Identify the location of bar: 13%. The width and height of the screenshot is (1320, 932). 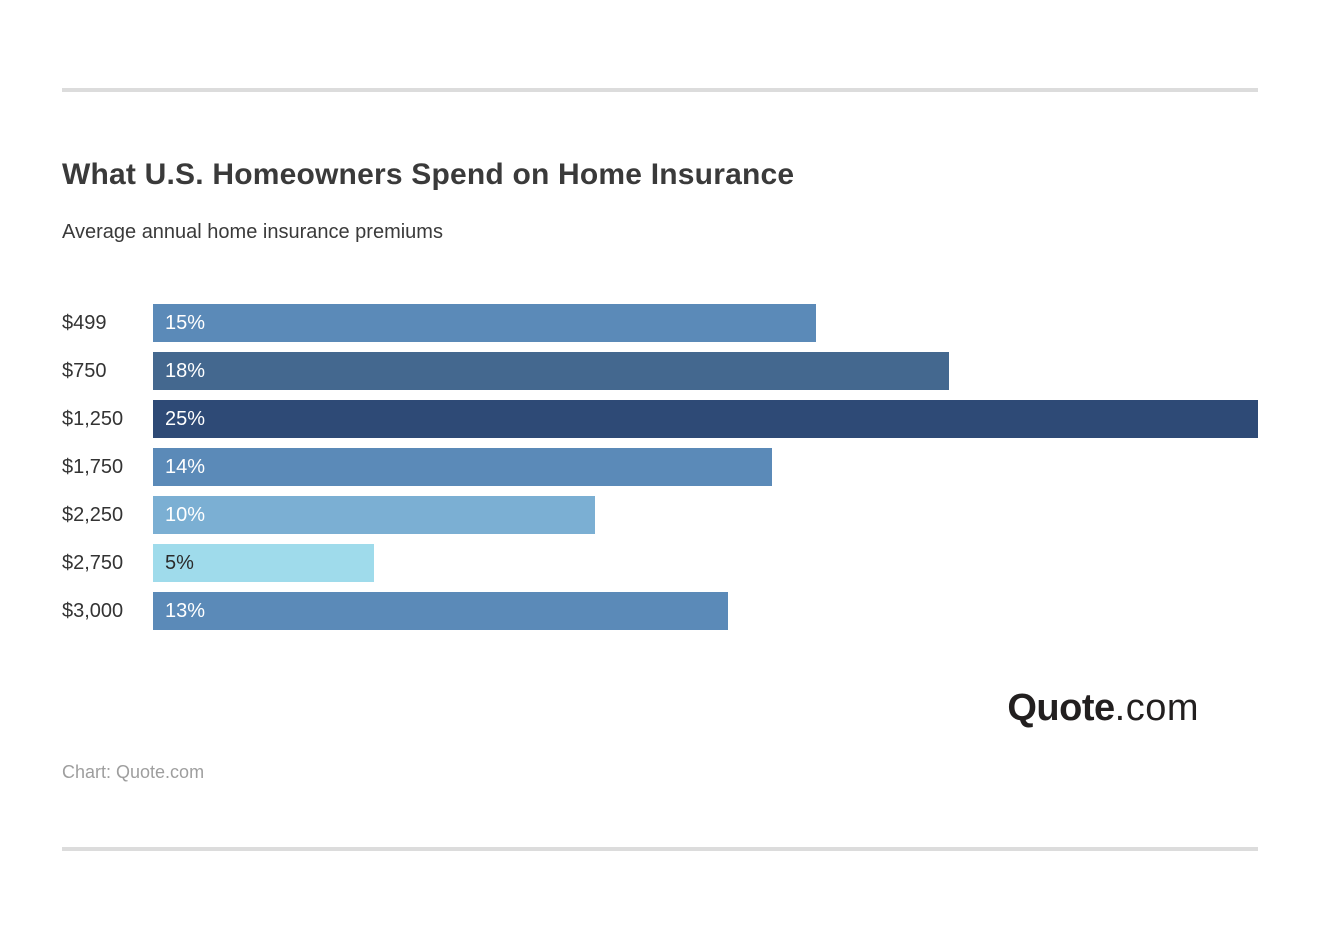
(440, 611).